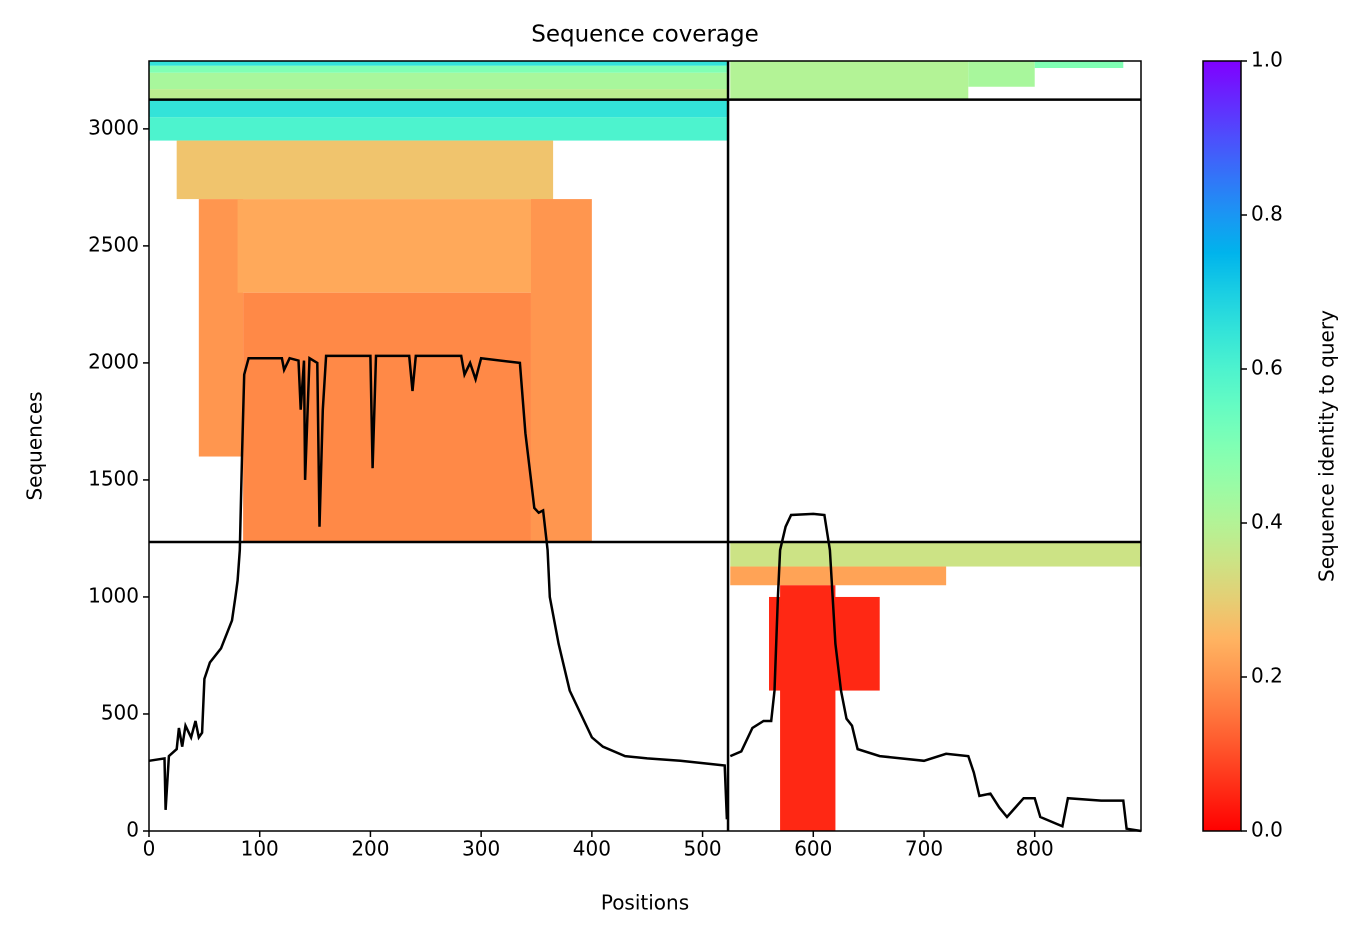 Image resolution: width=1364 pixels, height=939 pixels. I want to click on x-tick-label: 400, so click(592, 849).